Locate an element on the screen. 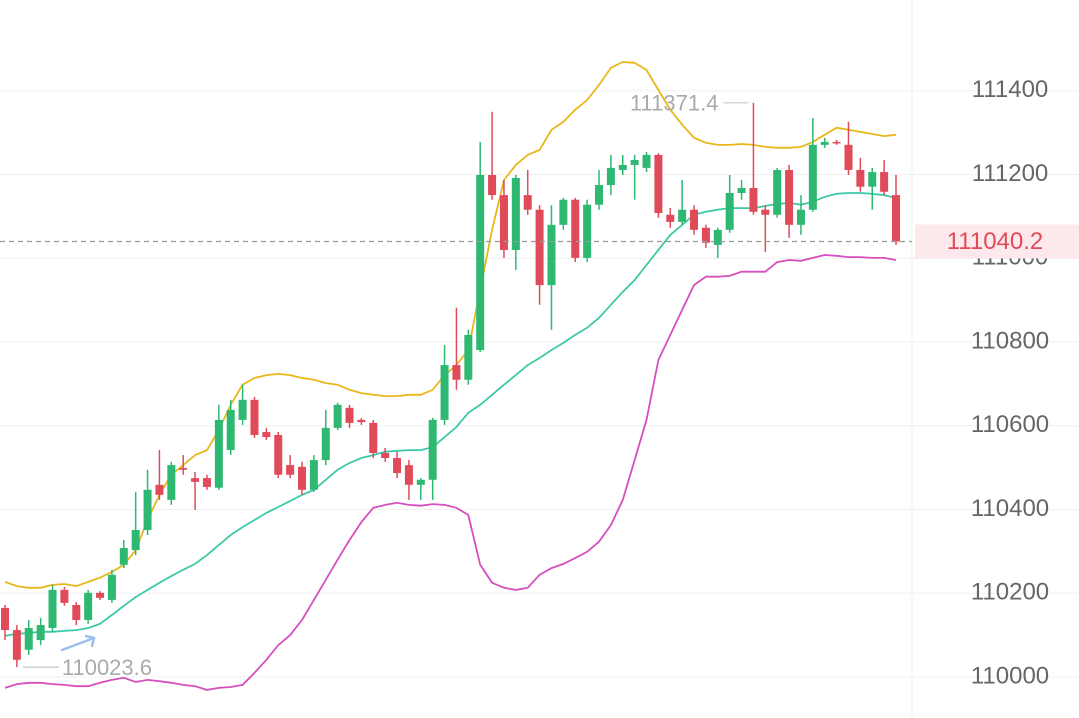 The width and height of the screenshot is (1079, 718). y-tick-label: 110600 is located at coordinates (1010, 424).